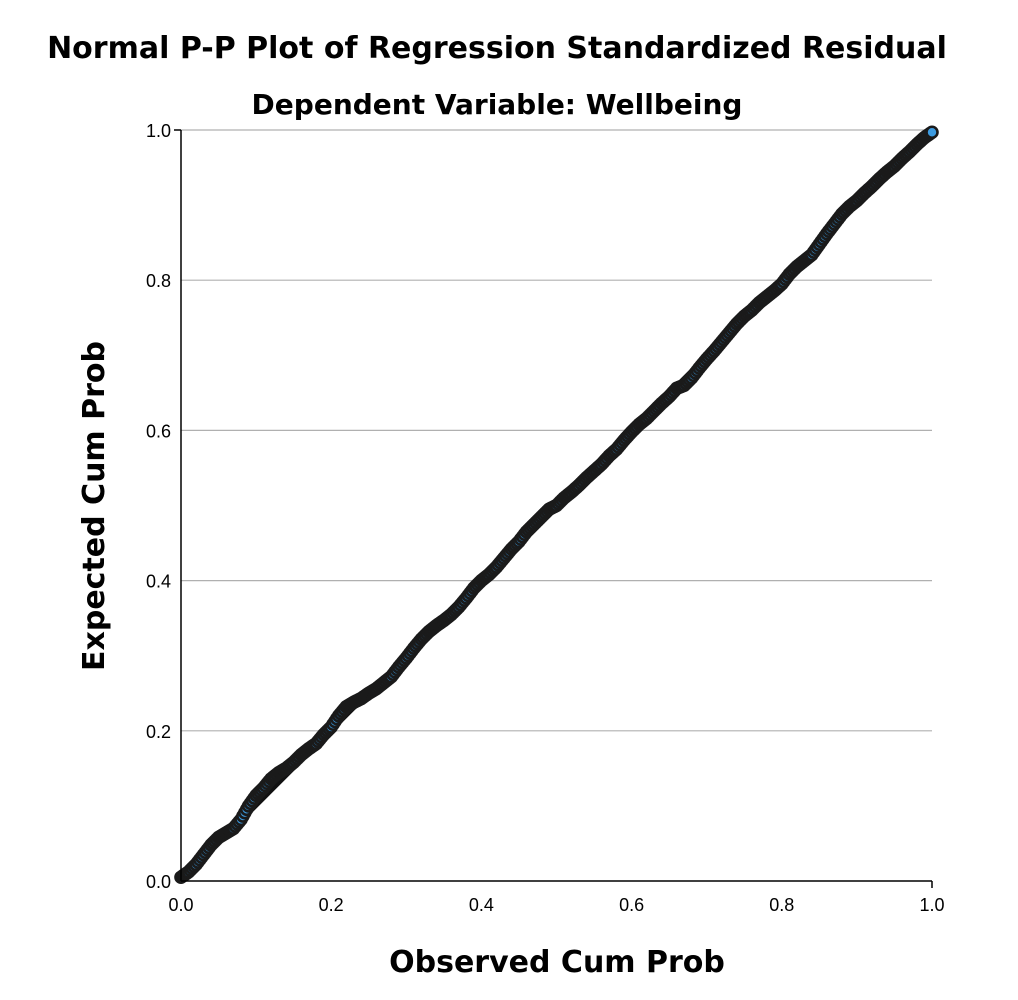 Image resolution: width=1018 pixels, height=1000 pixels. Describe the element at coordinates (781, 905) in the screenshot. I see `x-tick-label-4: 0.8` at that location.